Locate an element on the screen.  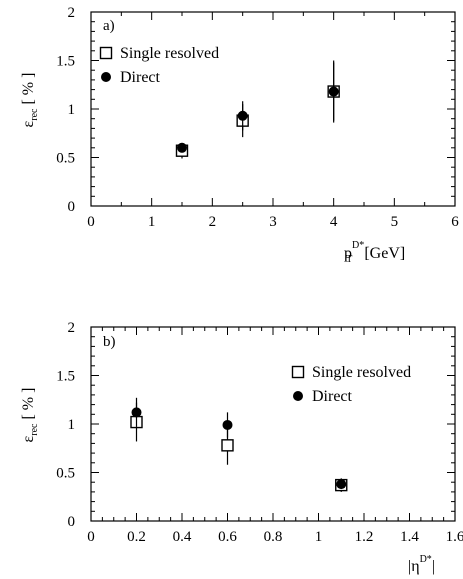
x-axis-subscript: T is located at coordinates (349, 259).